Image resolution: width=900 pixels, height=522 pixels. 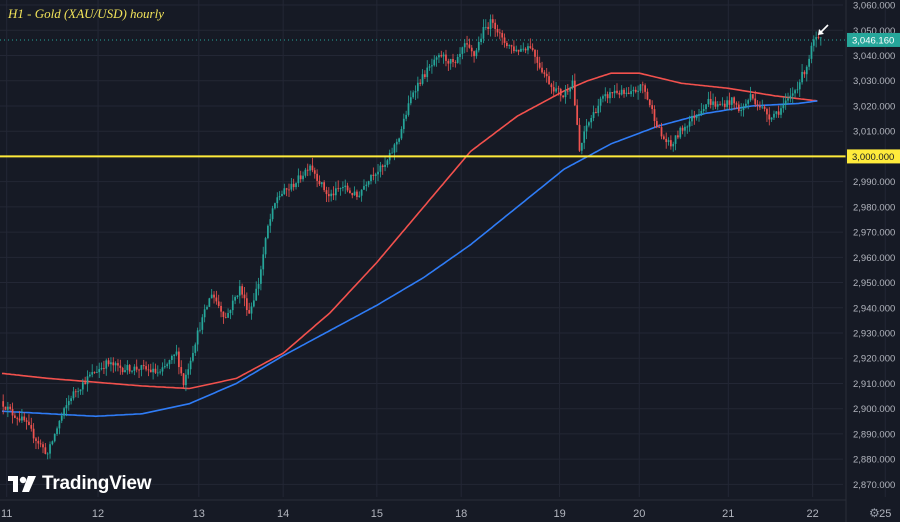 I want to click on price-tags: 3,000.000 3,046.160, so click(x=873, y=98).